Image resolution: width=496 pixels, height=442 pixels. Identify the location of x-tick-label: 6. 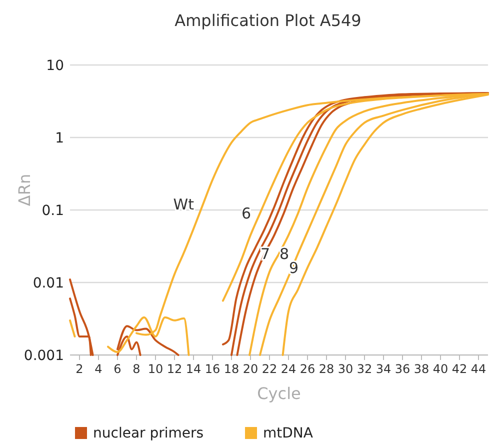
(118, 369).